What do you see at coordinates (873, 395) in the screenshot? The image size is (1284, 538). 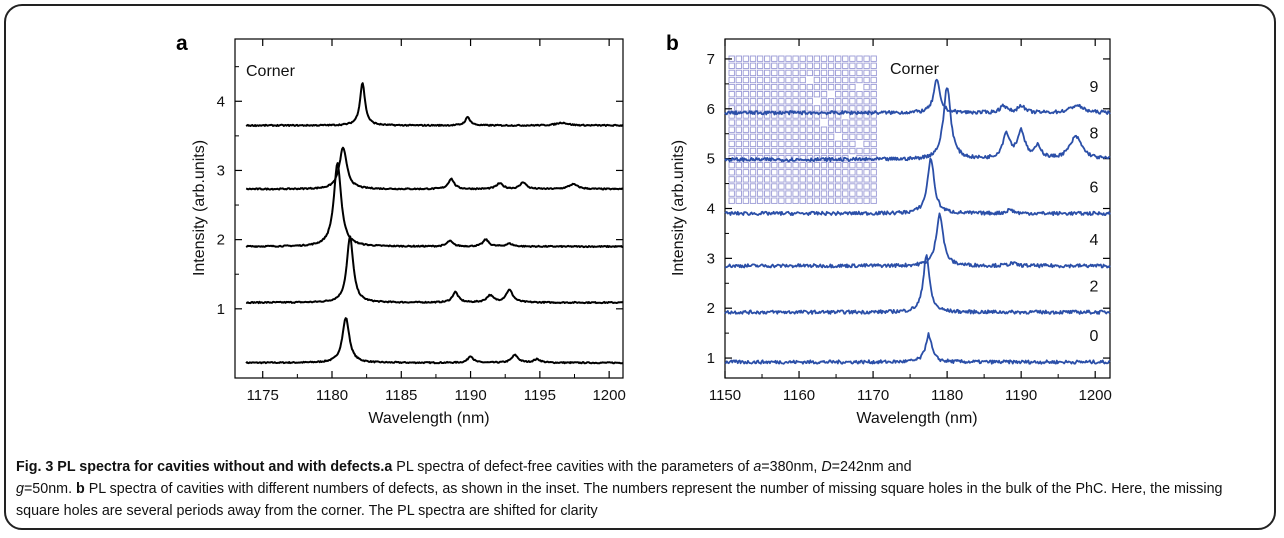 I see `x-tick-label: 1170` at bounding box center [873, 395].